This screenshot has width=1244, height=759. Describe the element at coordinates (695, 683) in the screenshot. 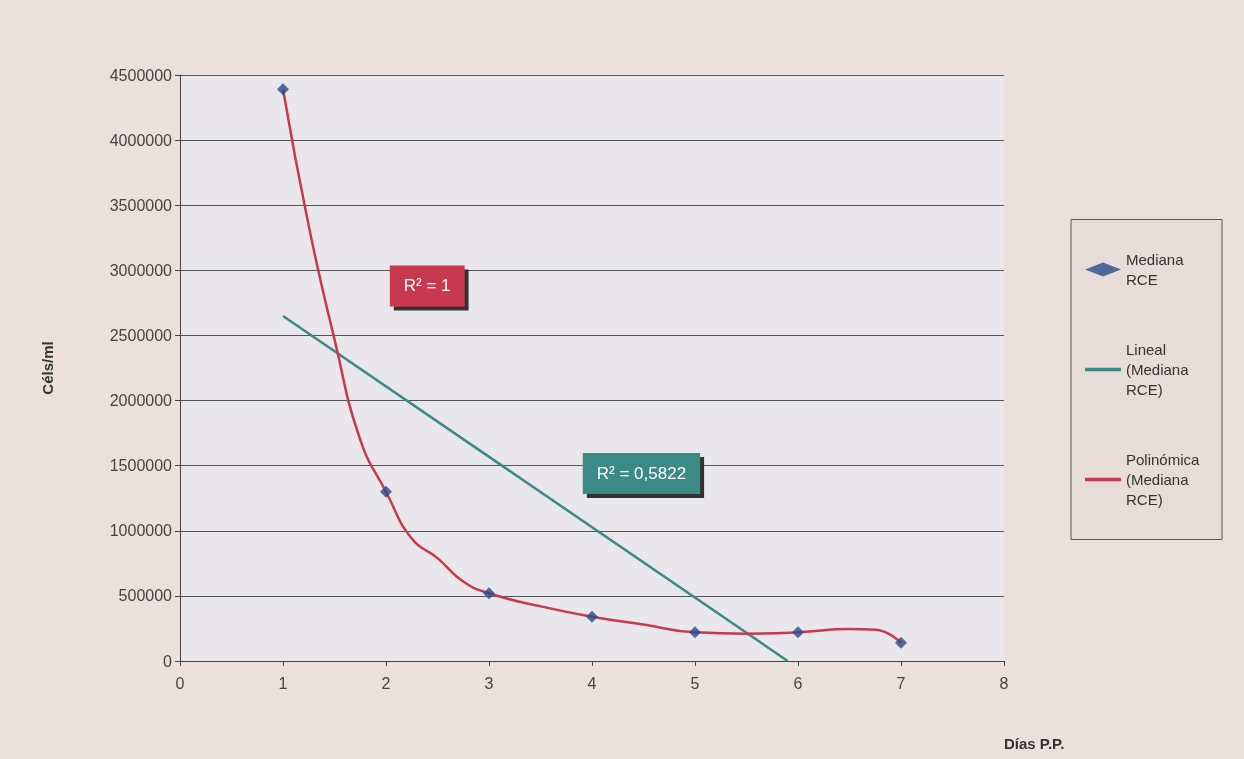

I see `x-tick-label: 5` at that location.